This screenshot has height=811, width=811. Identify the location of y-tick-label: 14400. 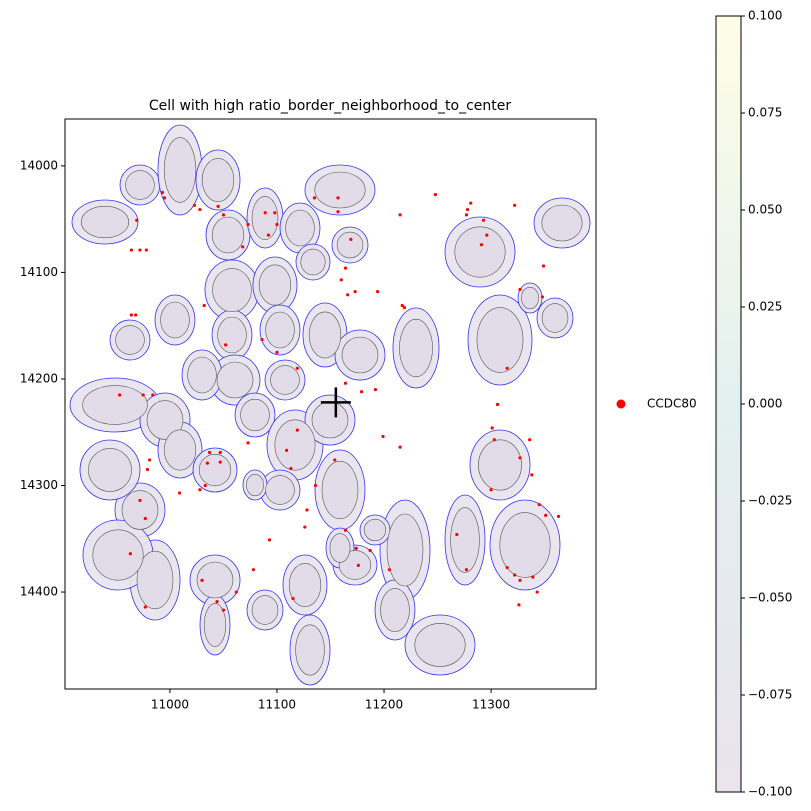
(39, 592).